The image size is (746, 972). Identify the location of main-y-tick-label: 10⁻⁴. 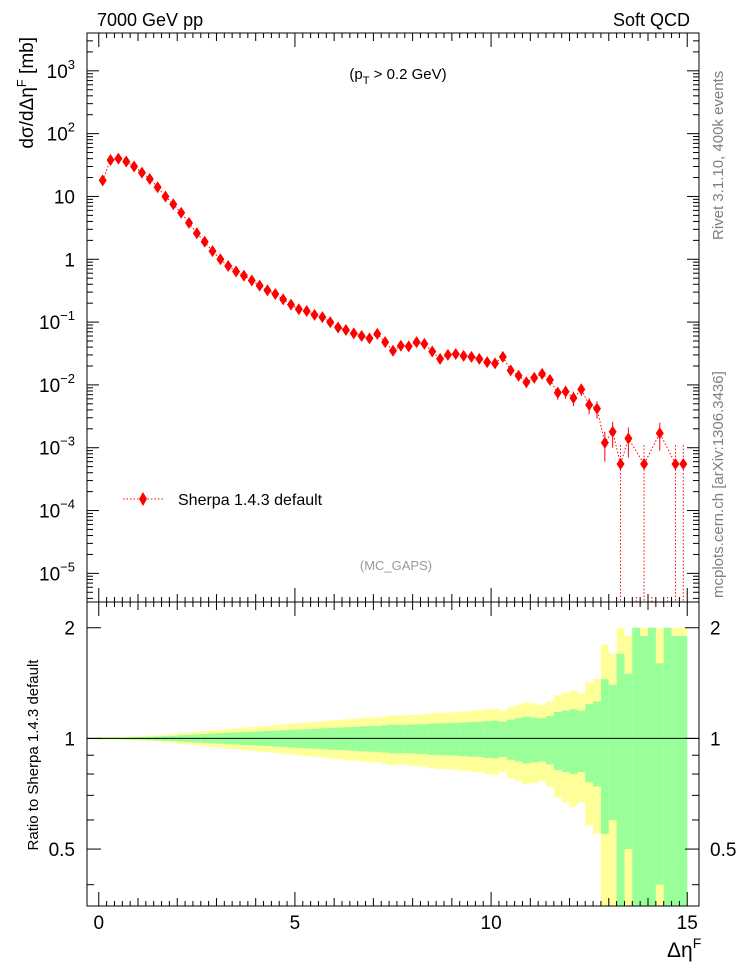
(57, 510).